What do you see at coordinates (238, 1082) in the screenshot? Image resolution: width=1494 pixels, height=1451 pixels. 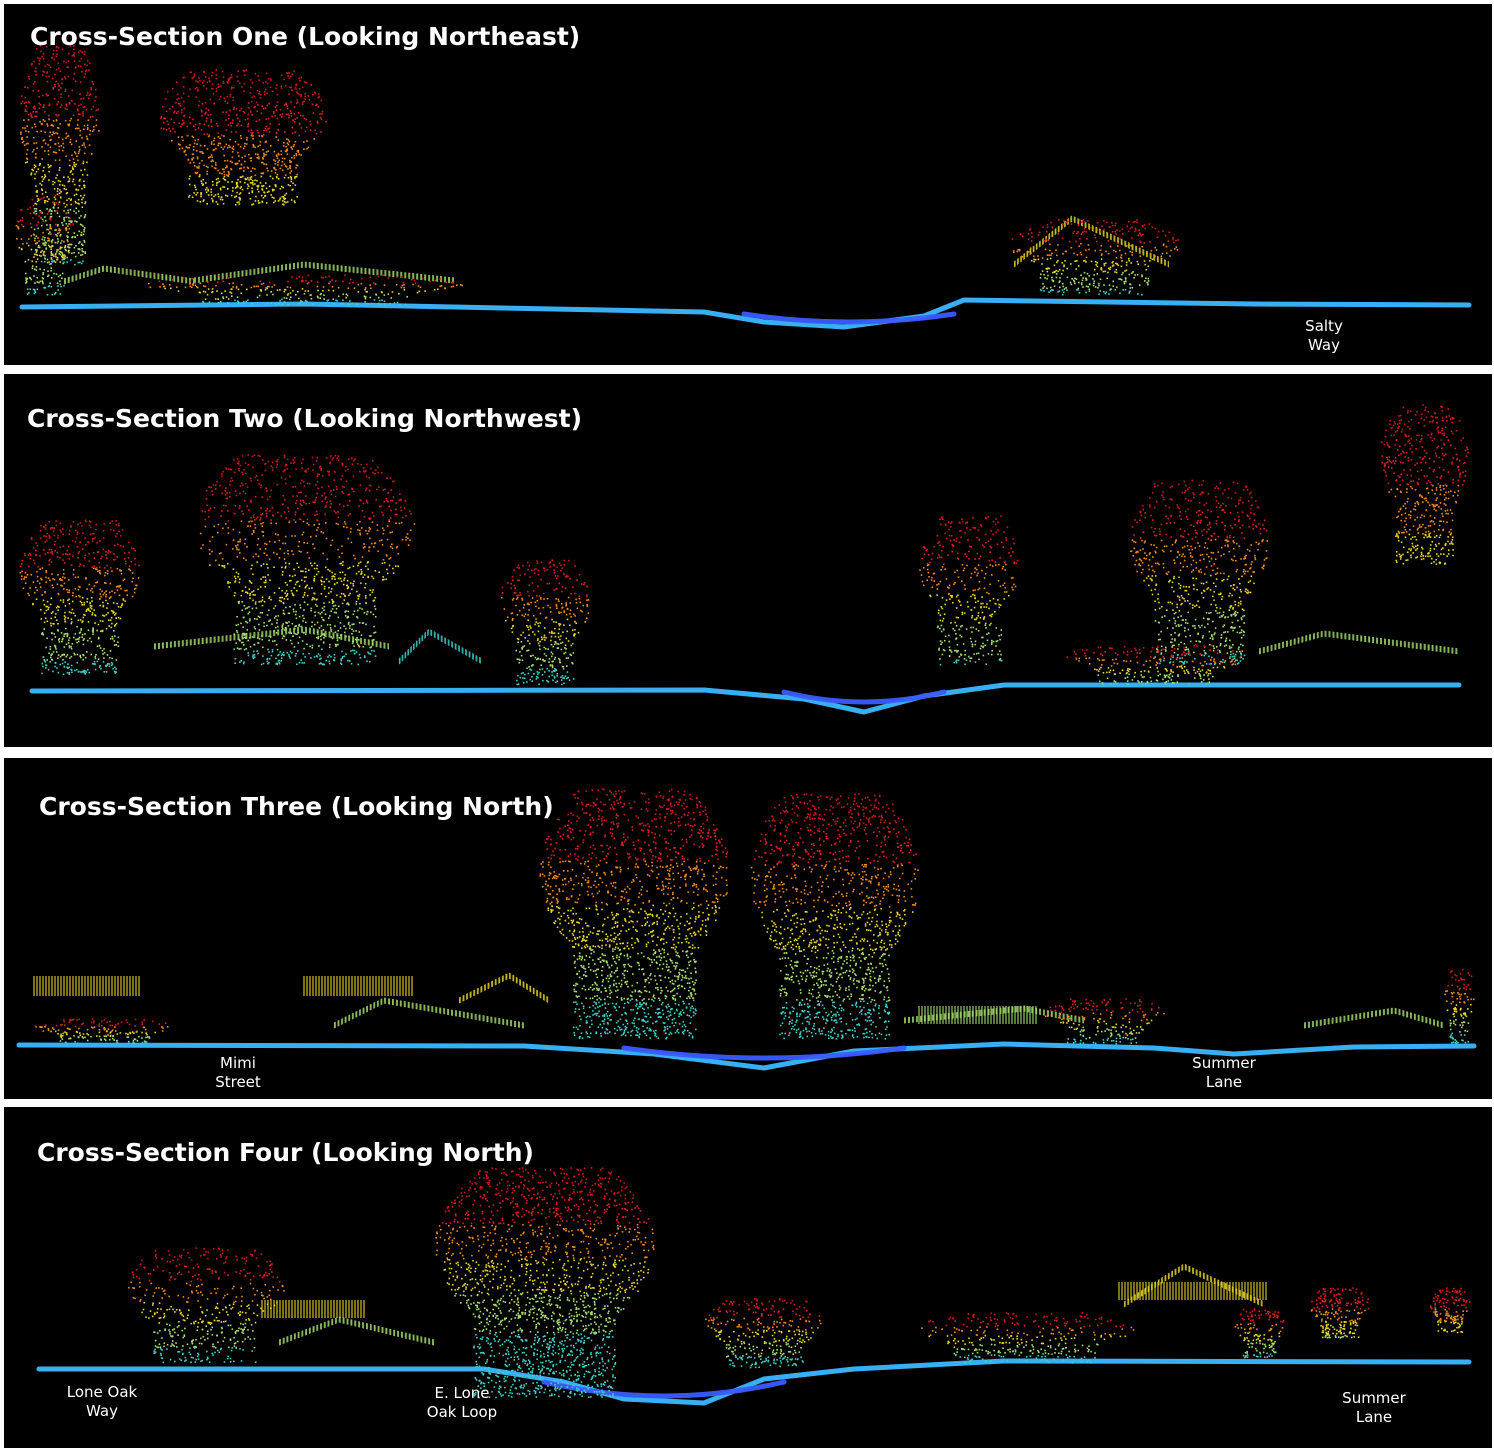 I see `road-label-line: Street` at bounding box center [238, 1082].